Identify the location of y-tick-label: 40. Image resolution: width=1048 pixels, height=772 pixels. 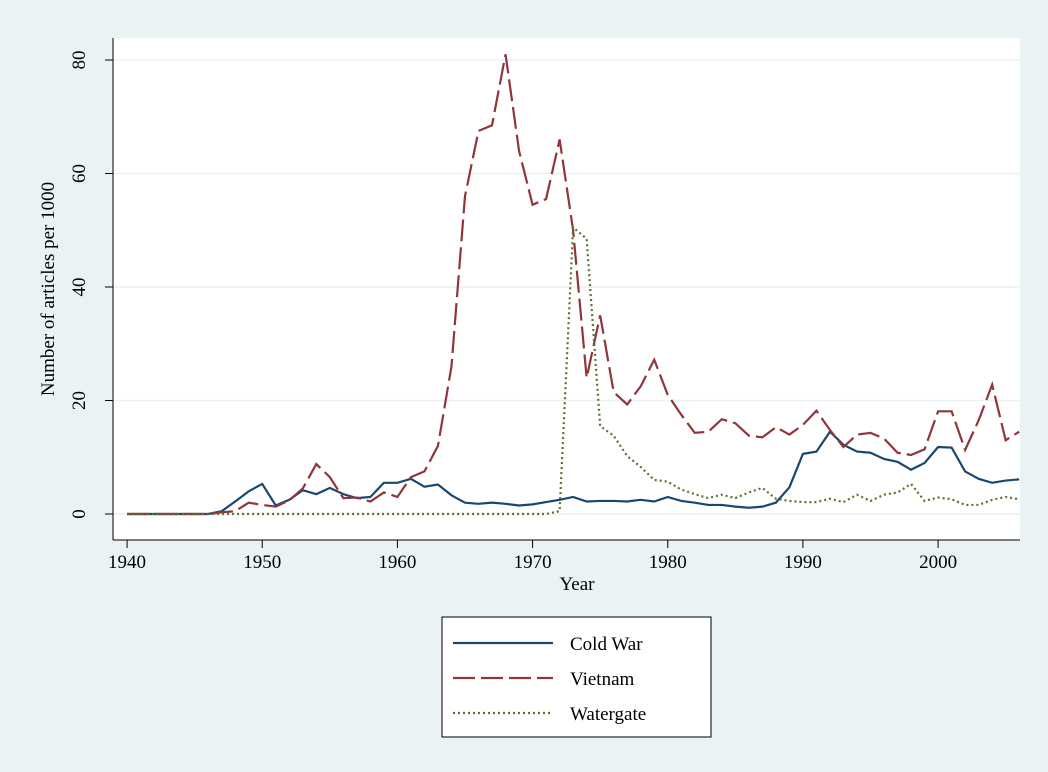
(79, 287).